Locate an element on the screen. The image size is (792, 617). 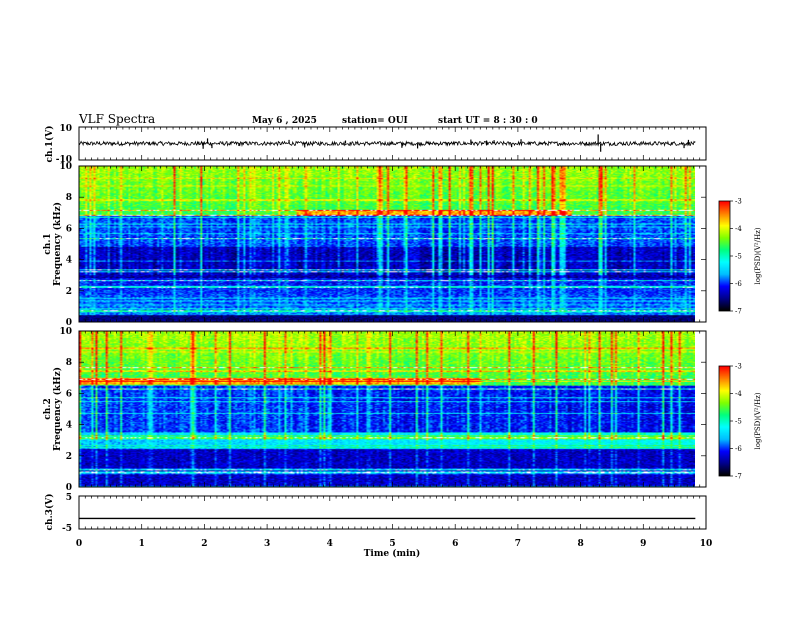
x-tick-label-5: 5 is located at coordinates (392, 544).